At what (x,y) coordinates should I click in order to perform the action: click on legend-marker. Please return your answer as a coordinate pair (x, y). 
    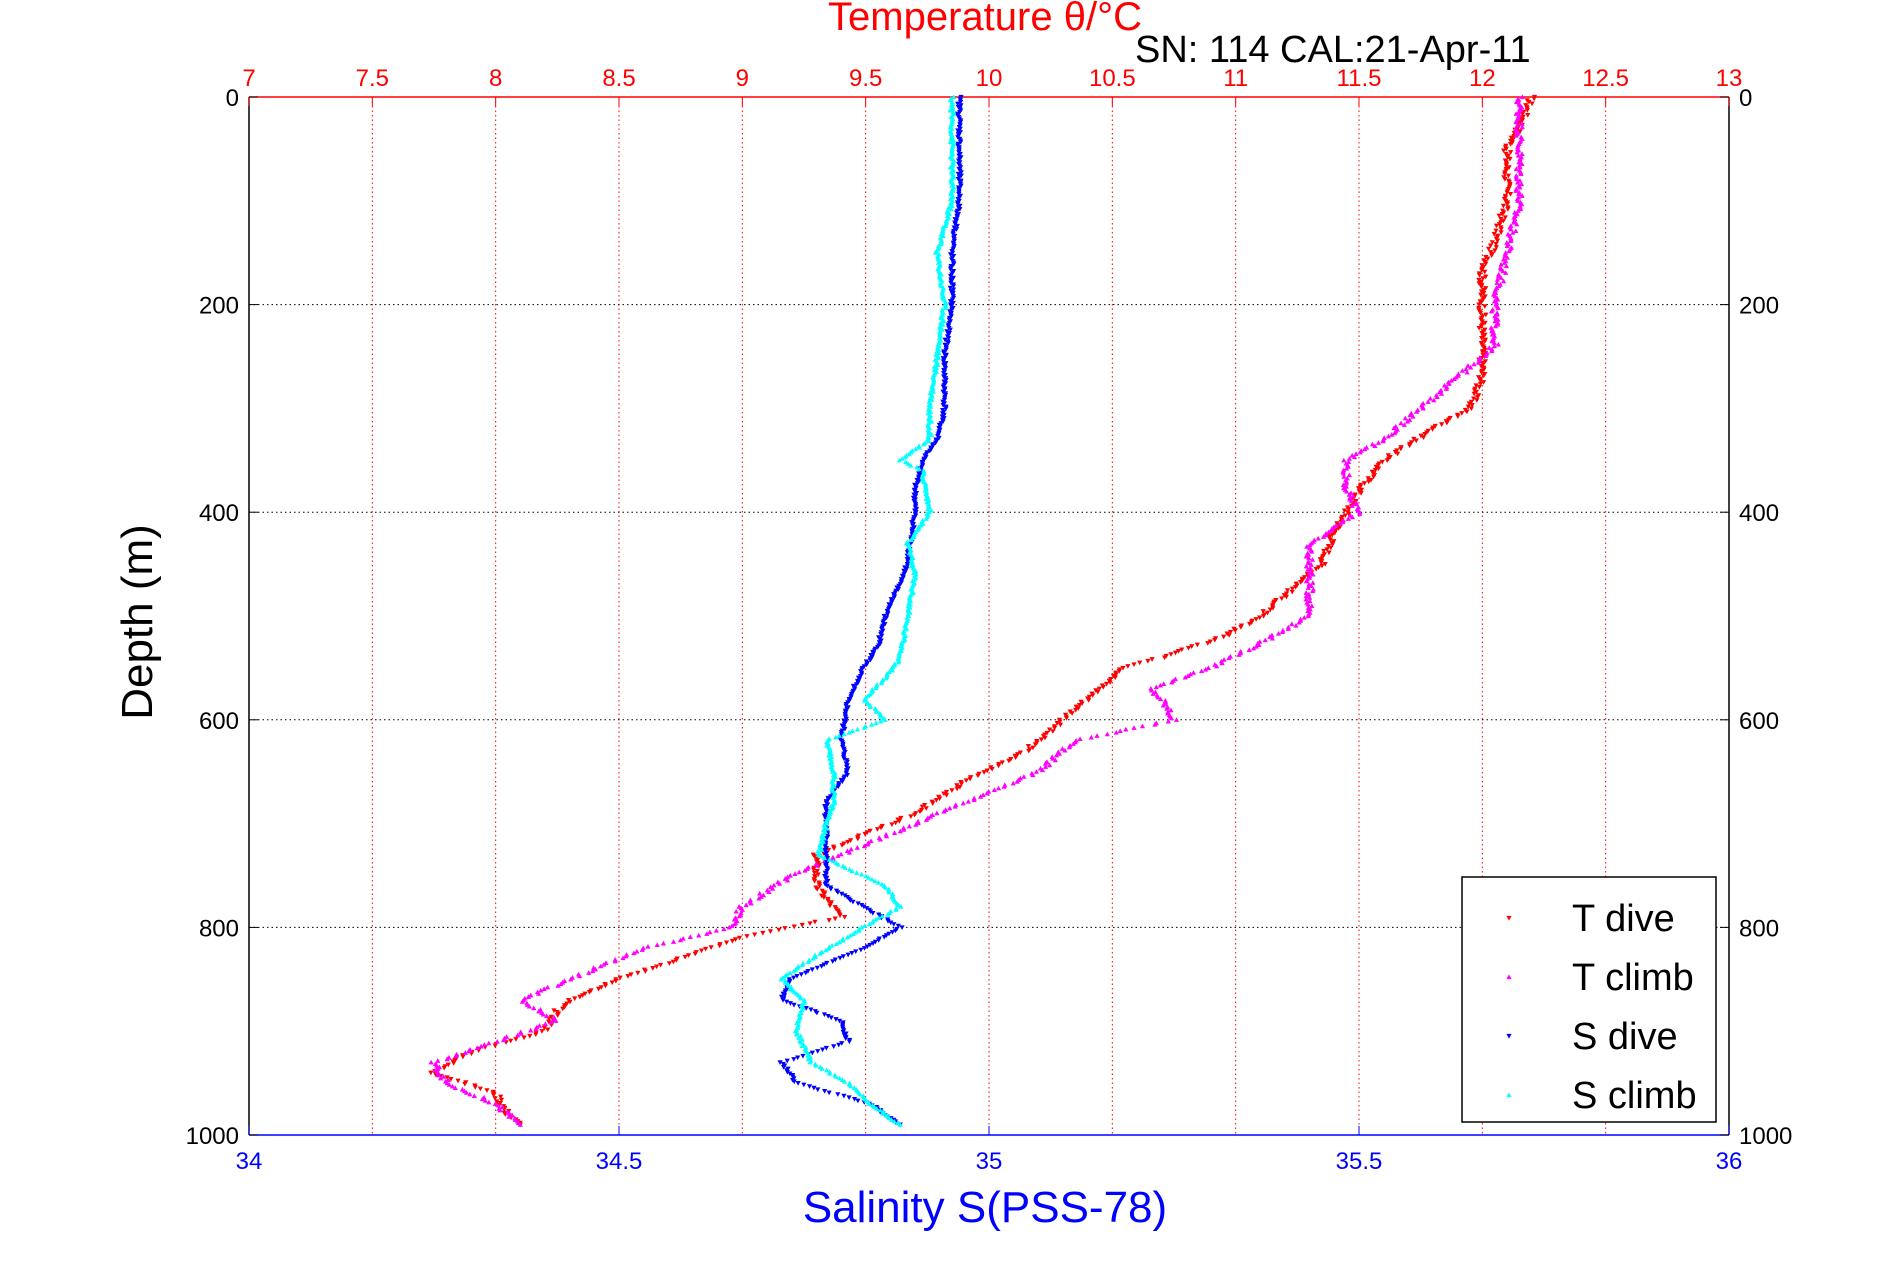
    Looking at the image, I should click on (1509, 1095).